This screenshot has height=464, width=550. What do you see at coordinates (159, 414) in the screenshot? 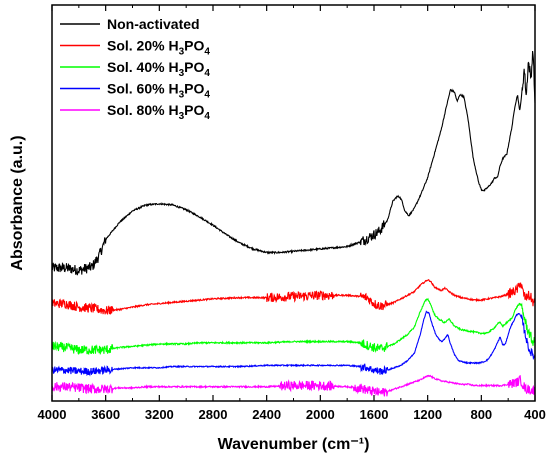
I see `x-tick-label: 3200` at bounding box center [159, 414].